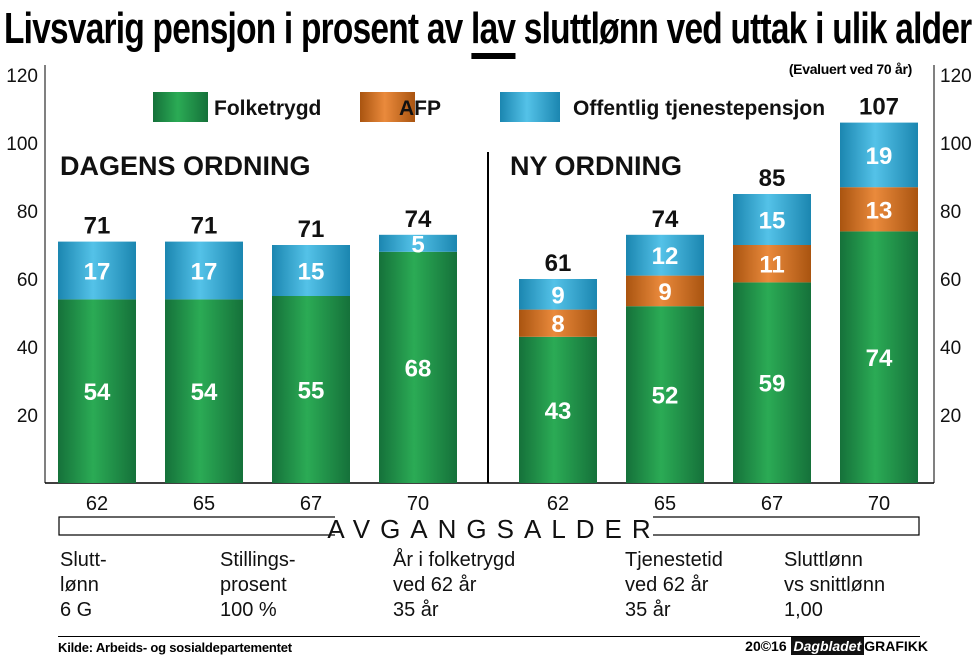 Image resolution: width=978 pixels, height=666 pixels. What do you see at coordinates (489, 636) in the screenshot?
I see `footer-divider` at bounding box center [489, 636].